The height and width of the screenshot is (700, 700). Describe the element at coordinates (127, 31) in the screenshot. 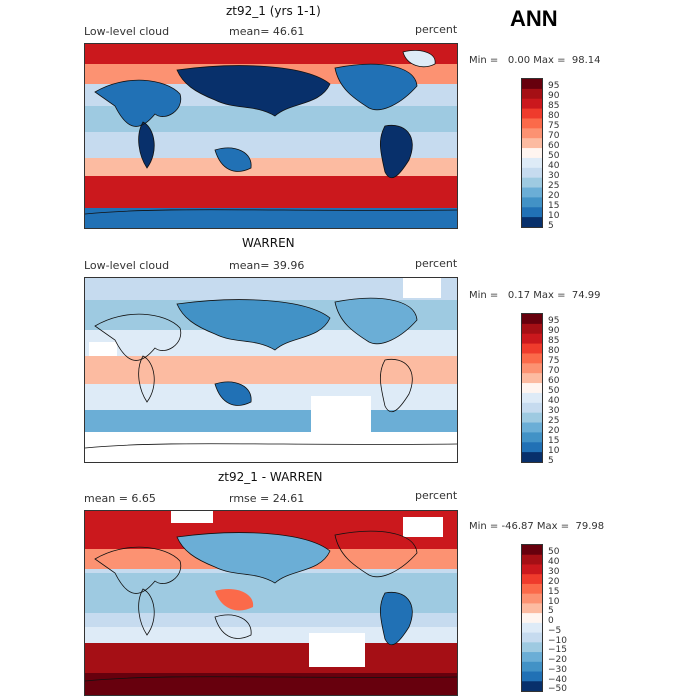

I see `panel1-variable: Low-level cloud` at that location.